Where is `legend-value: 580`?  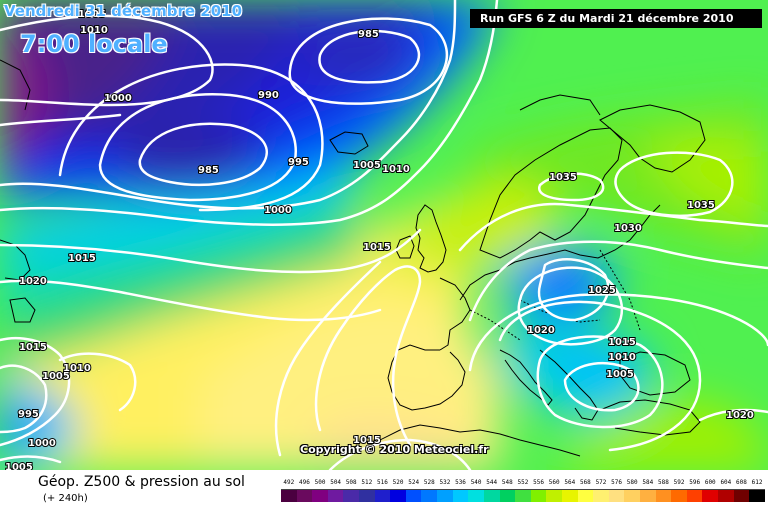
legend-value: 580 is located at coordinates (632, 482).